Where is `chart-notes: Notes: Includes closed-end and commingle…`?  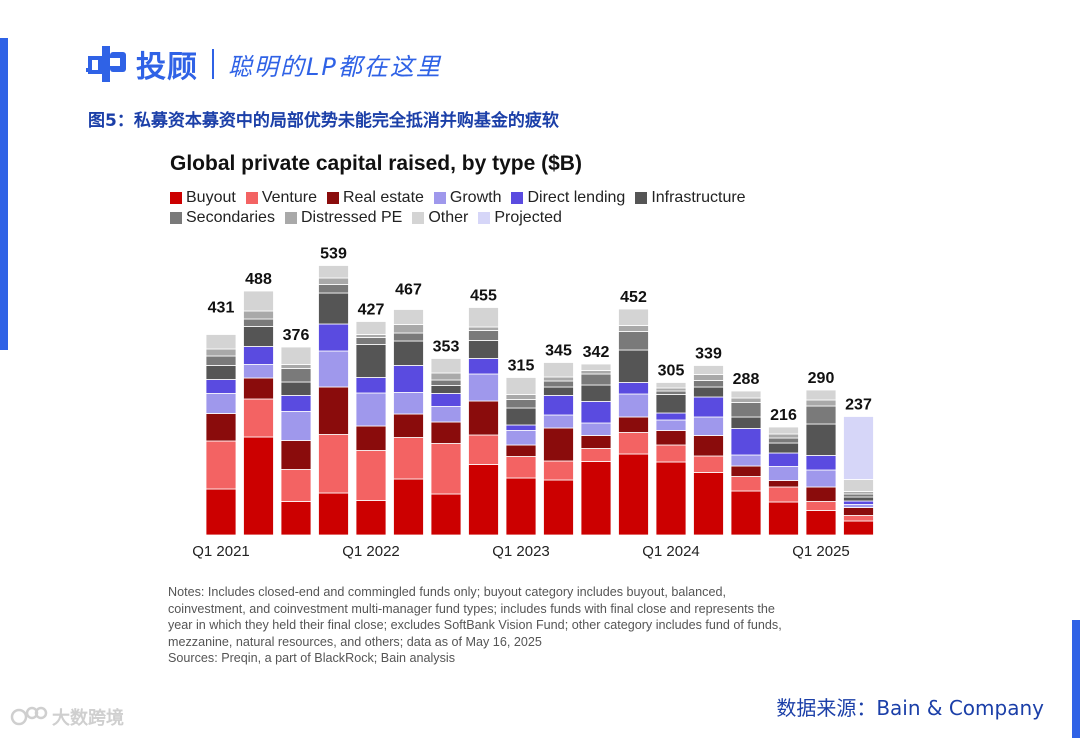 chart-notes: Notes: Includes closed-end and commingle… is located at coordinates (538, 625).